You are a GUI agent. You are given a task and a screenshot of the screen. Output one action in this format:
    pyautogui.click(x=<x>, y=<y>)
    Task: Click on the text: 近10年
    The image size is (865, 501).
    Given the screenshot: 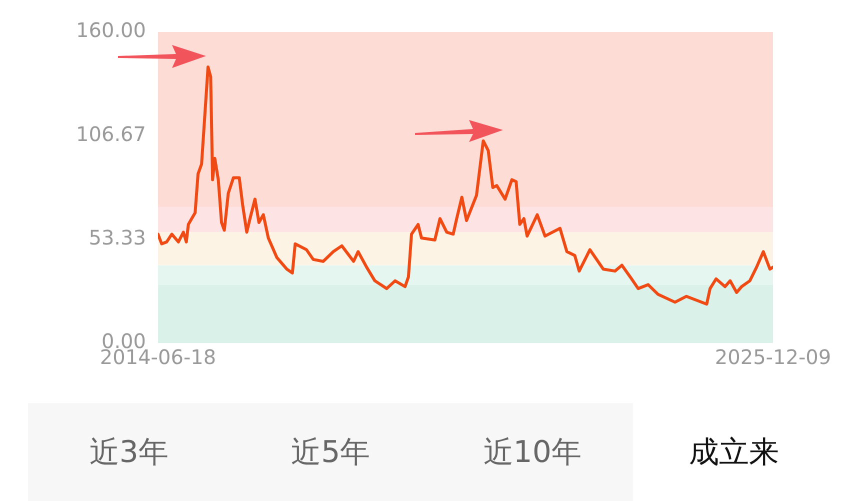 What is the action you would take?
    pyautogui.click(x=532, y=453)
    